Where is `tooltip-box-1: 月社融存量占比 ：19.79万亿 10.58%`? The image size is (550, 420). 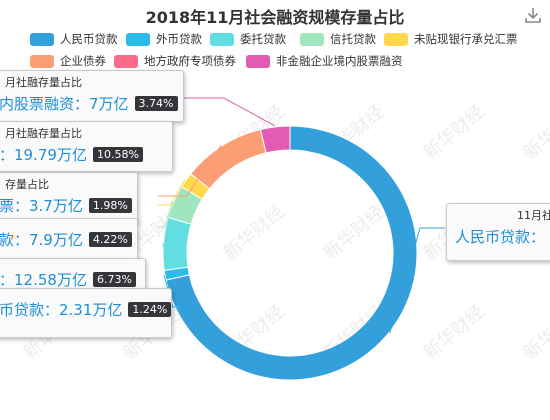
tooltip-box-1: 月社融存量占比 ：19.79万亿 10.58% is located at coordinates (86, 146).